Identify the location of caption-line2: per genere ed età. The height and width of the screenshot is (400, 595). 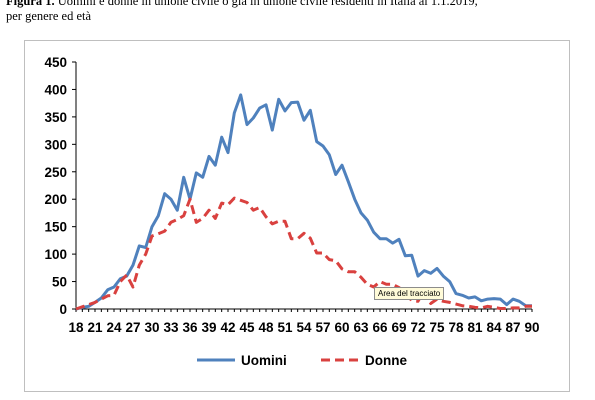
(49, 16).